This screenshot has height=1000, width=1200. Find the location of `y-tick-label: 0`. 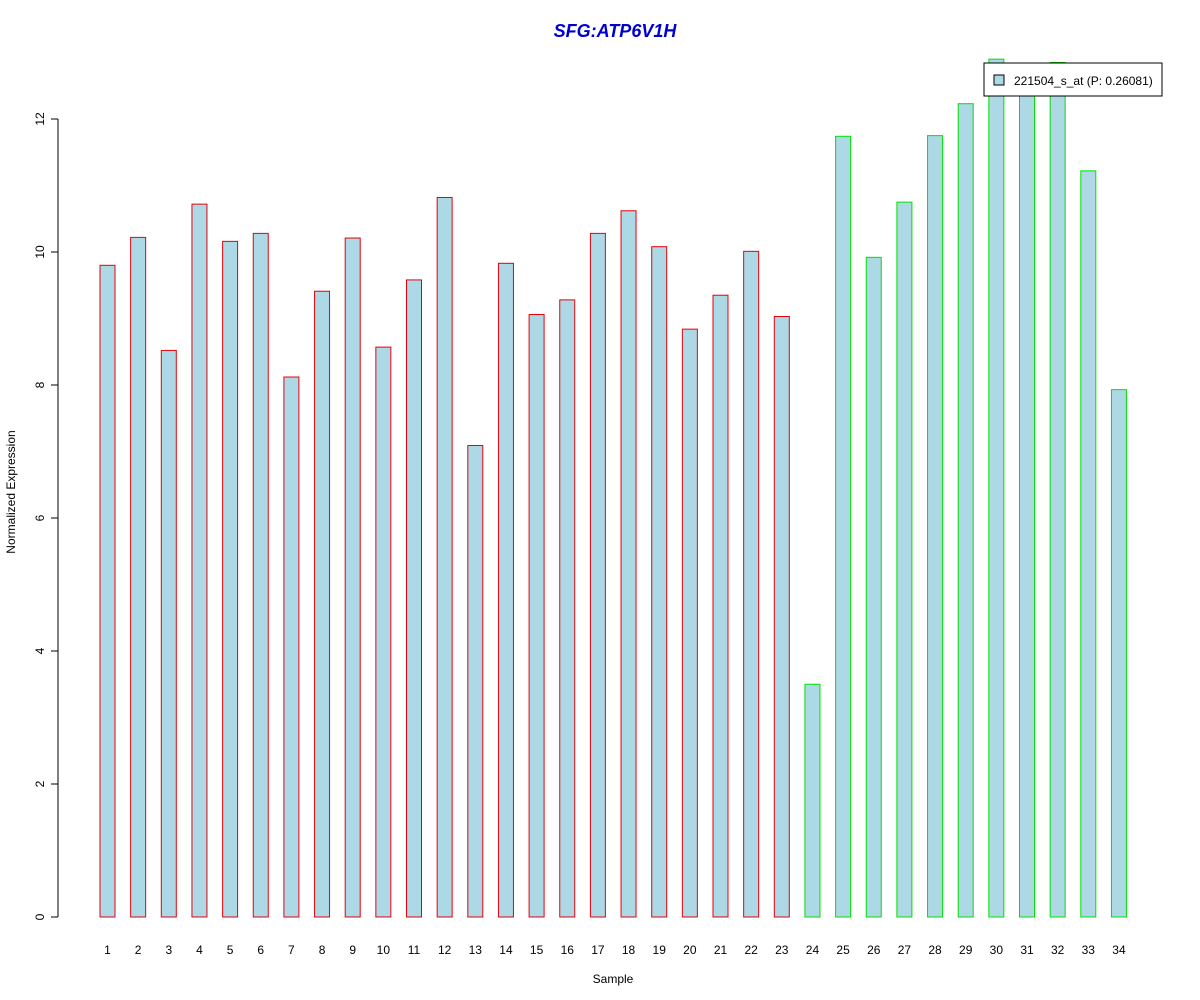

y-tick-label: 0 is located at coordinates (40, 916).